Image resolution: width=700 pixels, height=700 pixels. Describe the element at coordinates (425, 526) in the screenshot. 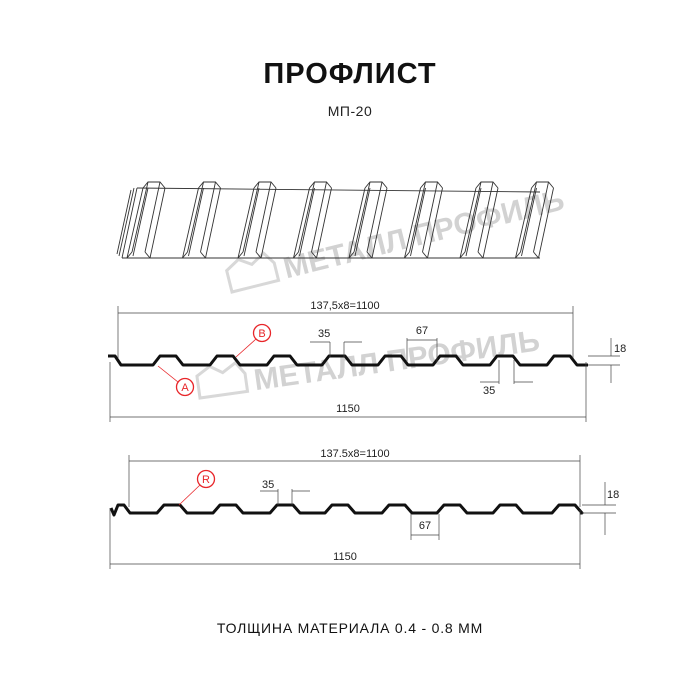

I see `profile-b-valley-label: 67` at that location.